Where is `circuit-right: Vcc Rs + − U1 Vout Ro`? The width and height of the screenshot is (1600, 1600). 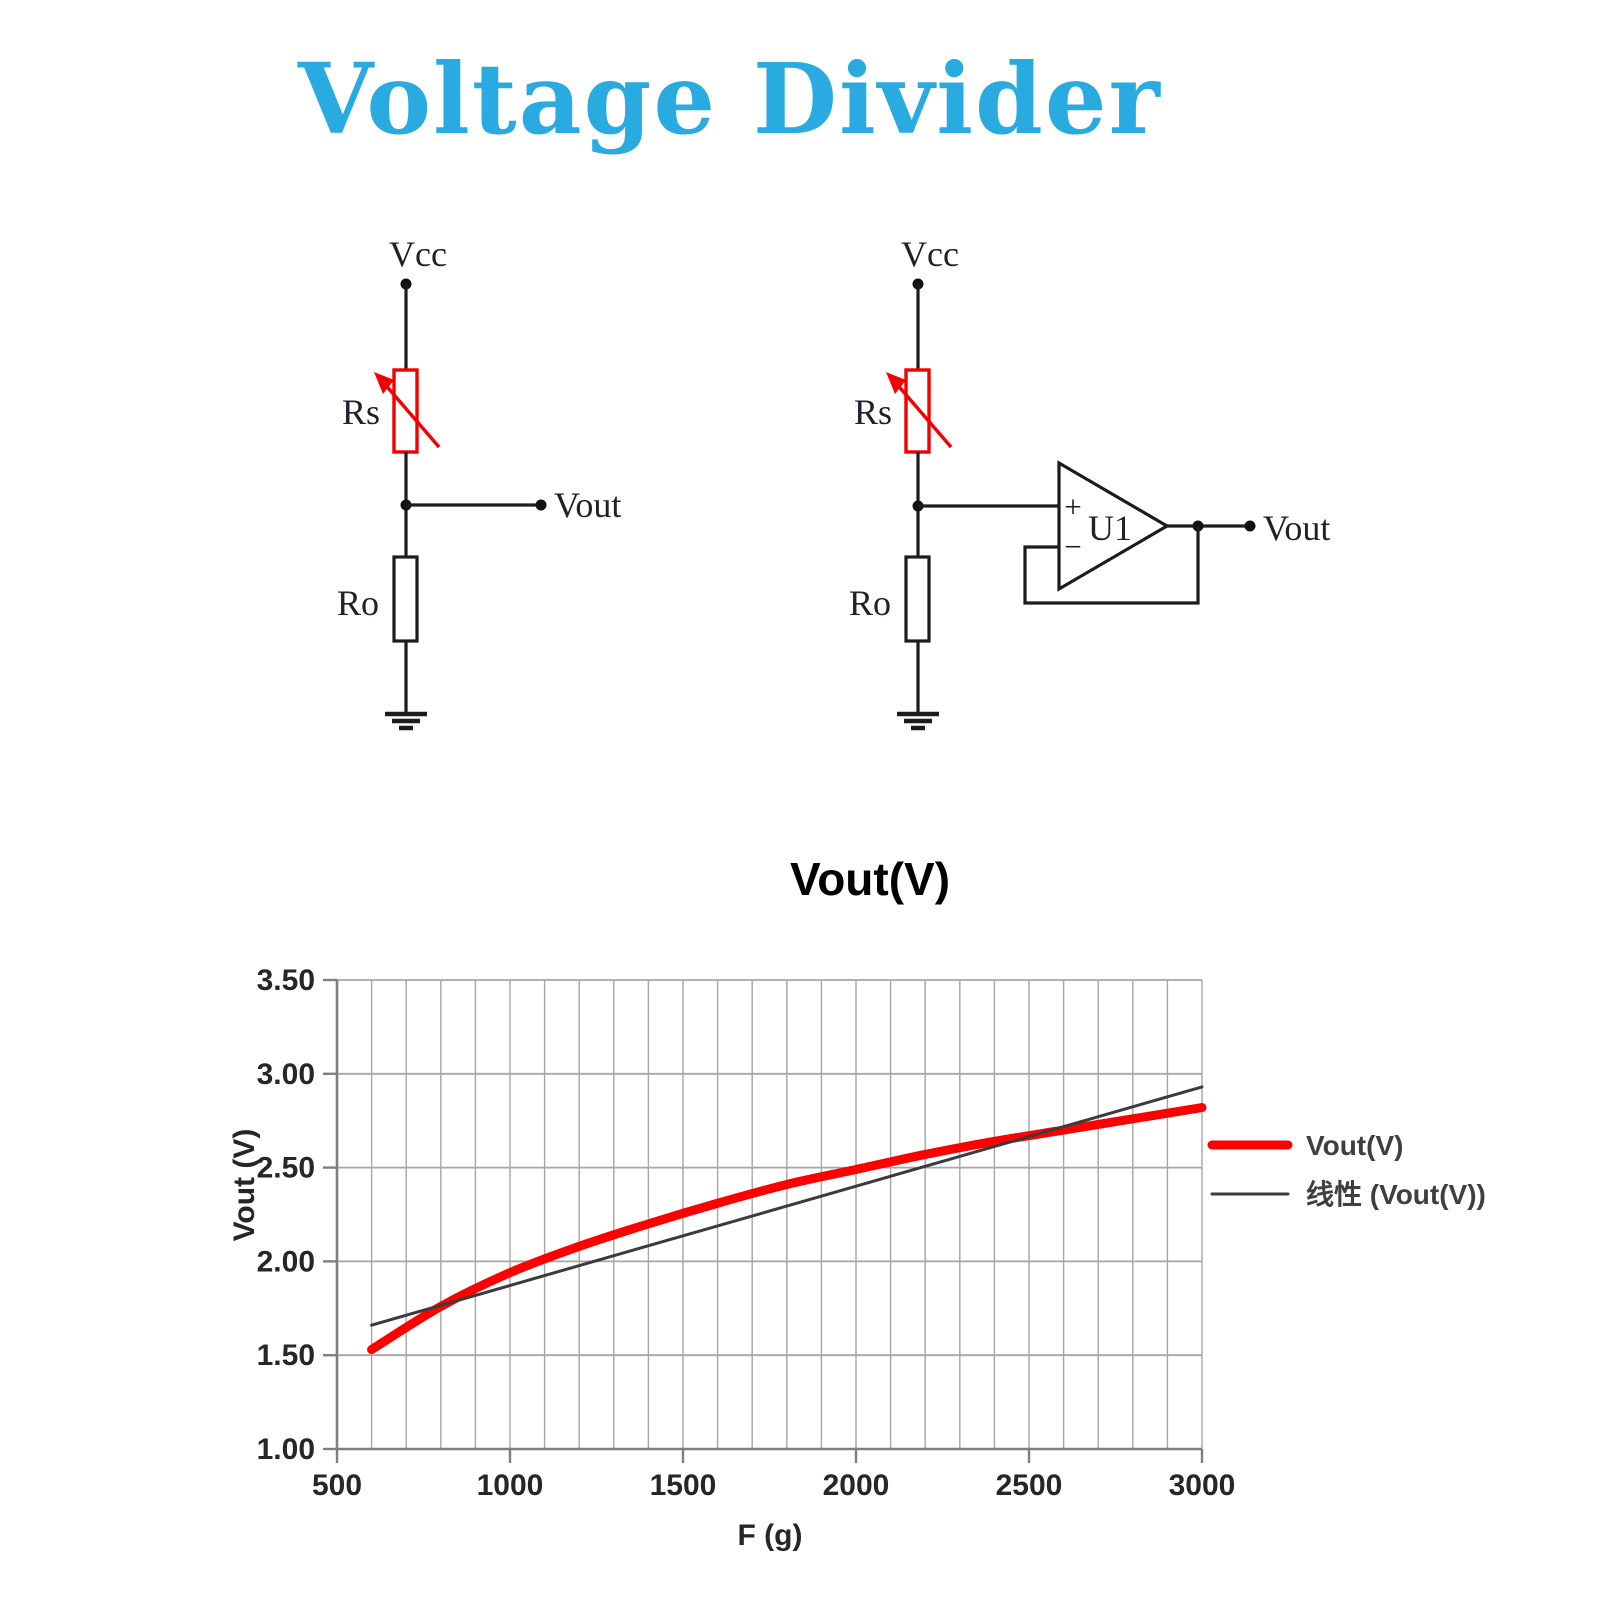
circuit-right: Vcc Rs + − U1 Vout Ro is located at coordinates (1089, 482).